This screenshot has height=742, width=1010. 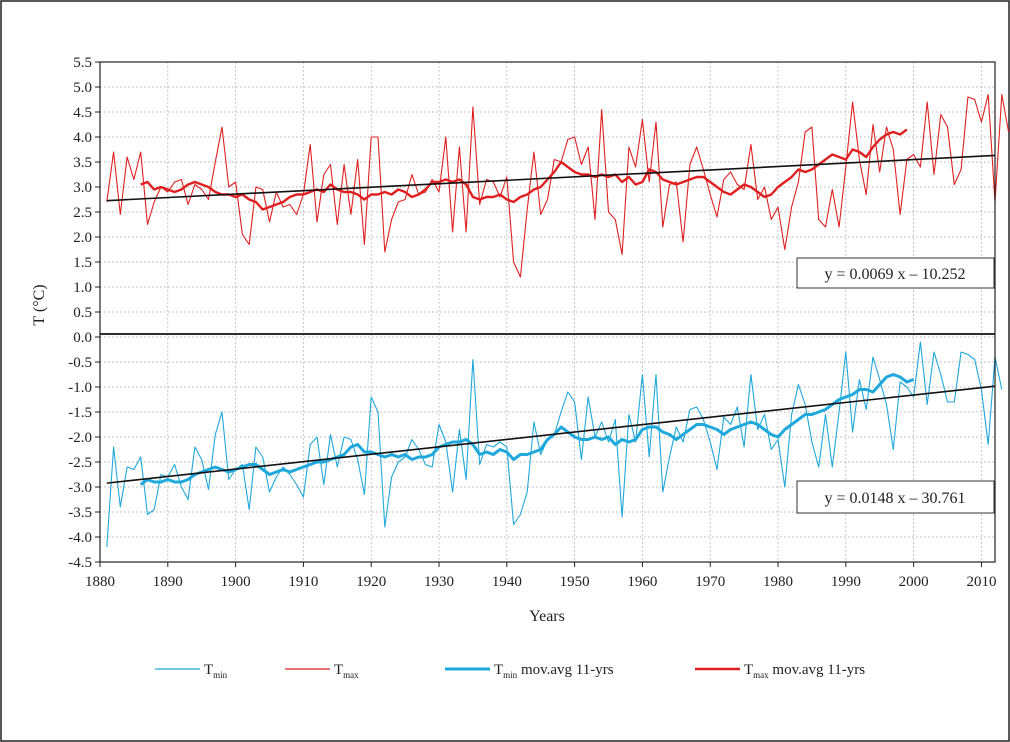 What do you see at coordinates (710, 582) in the screenshot?
I see `x-tick-label: 1970` at bounding box center [710, 582].